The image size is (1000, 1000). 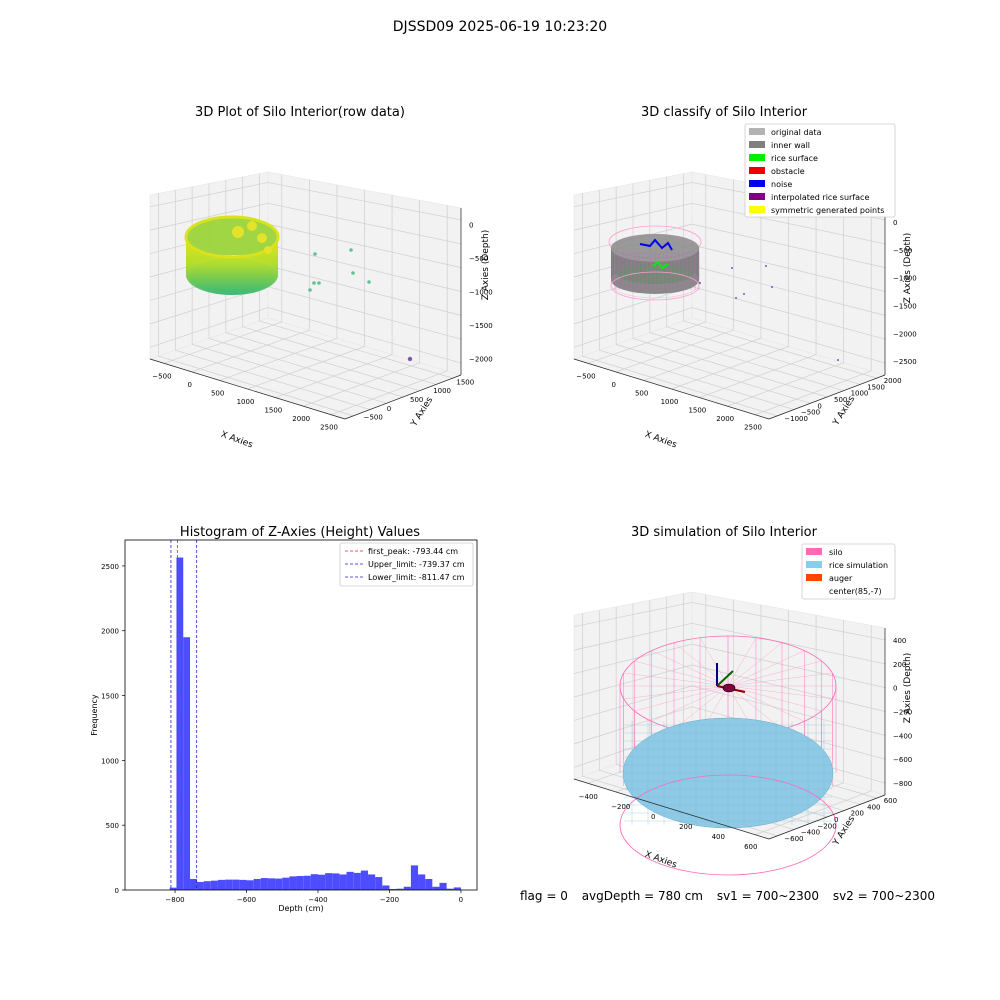 I want to click on histogram-vlines, so click(x=184, y=715).